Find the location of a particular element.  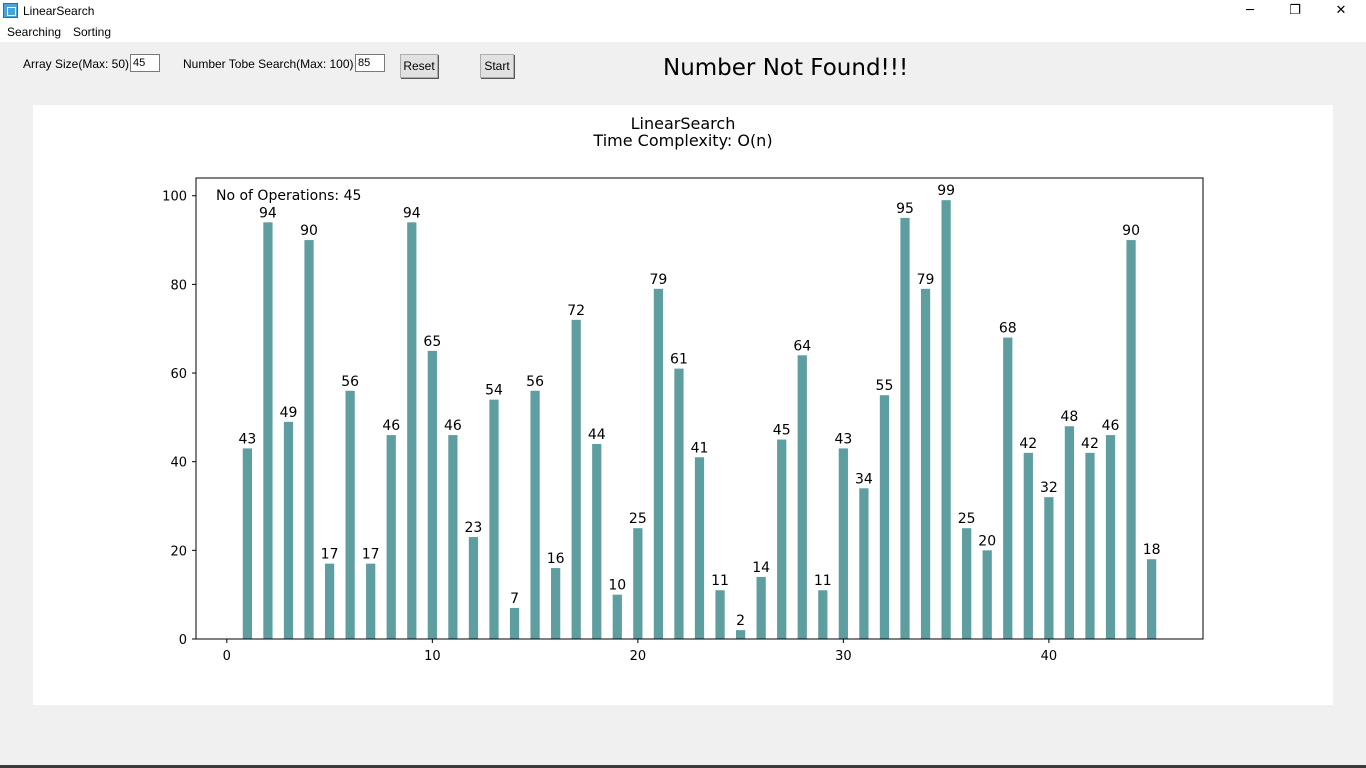

chart-subtitle: Time Complexity: O(n) is located at coordinates (682, 140).